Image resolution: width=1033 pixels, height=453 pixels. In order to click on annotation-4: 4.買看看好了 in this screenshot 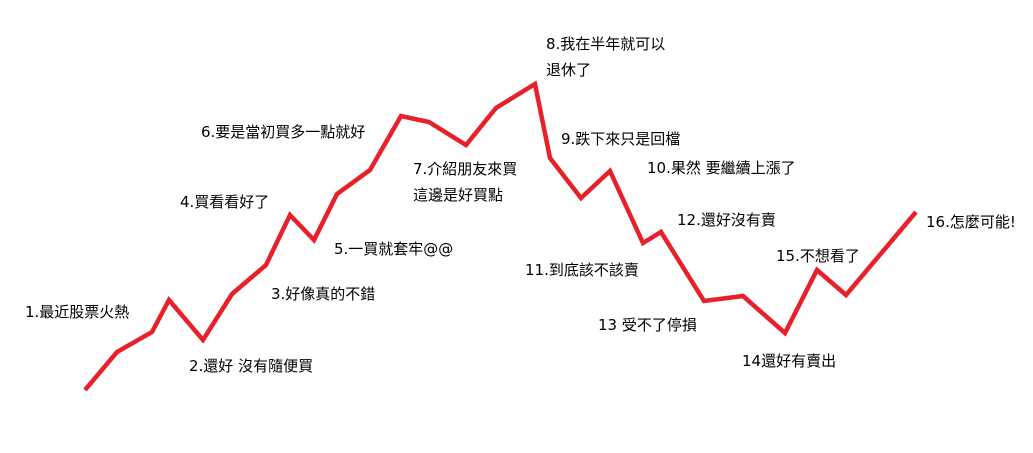, I will do `click(224, 202)`.